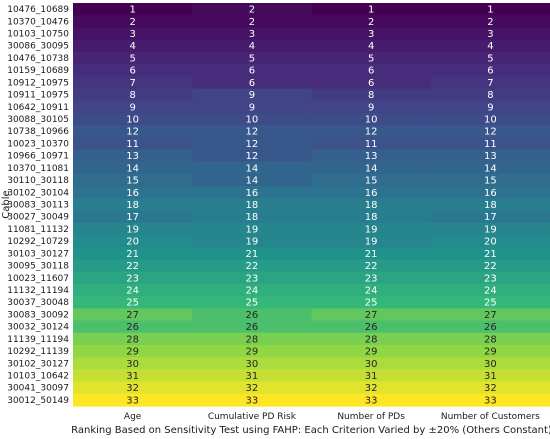 The width and height of the screenshot is (550, 439). I want to click on column-tick-label: Number of Customers, so click(490, 417).